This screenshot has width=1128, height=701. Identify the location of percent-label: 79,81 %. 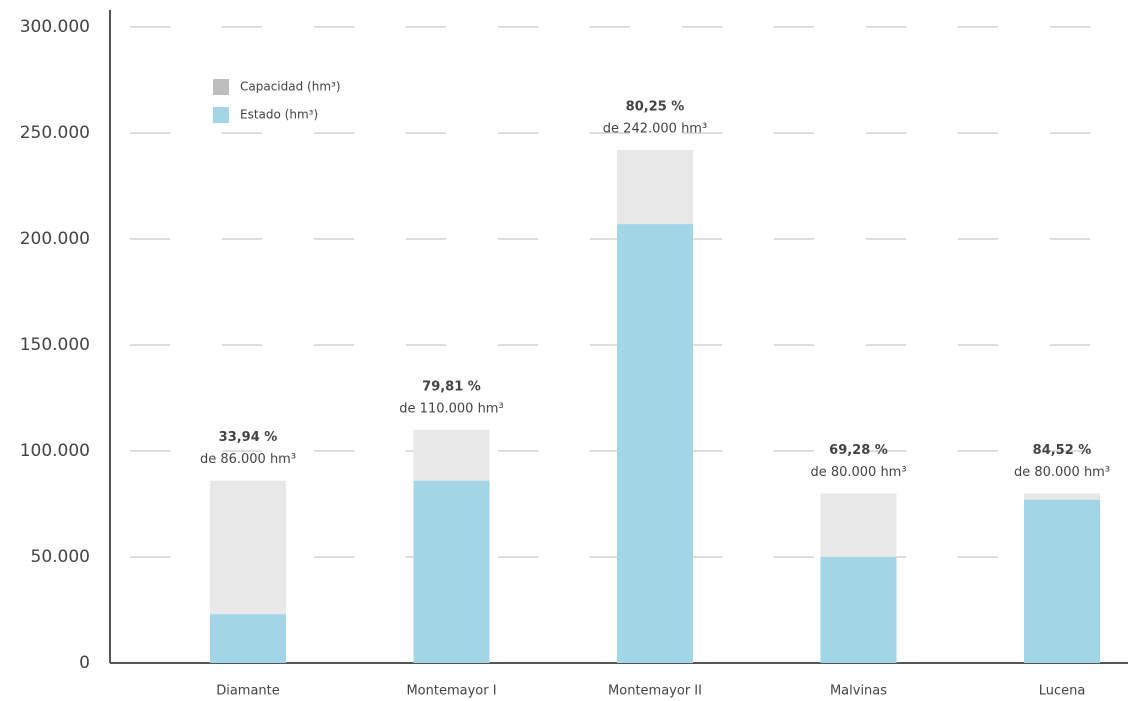
(451, 386).